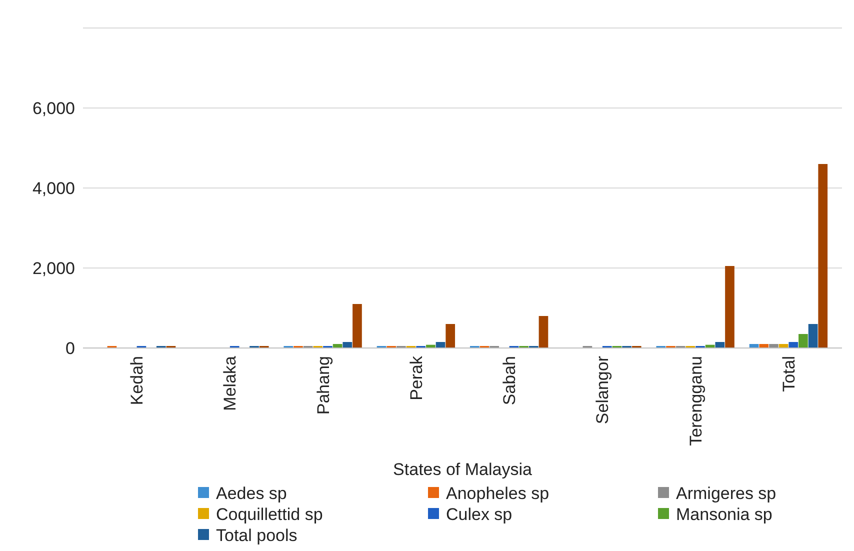  I want to click on legend-label: Mansonia sp, so click(724, 514).